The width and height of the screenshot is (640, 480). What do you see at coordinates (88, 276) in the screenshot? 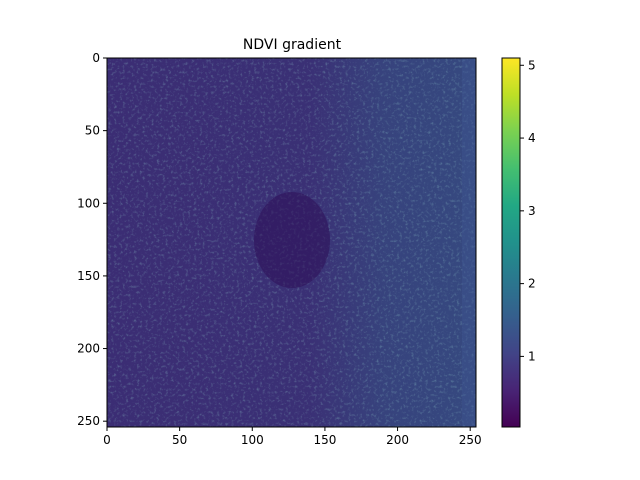
I see `y-tick-label-3: 150` at bounding box center [88, 276].